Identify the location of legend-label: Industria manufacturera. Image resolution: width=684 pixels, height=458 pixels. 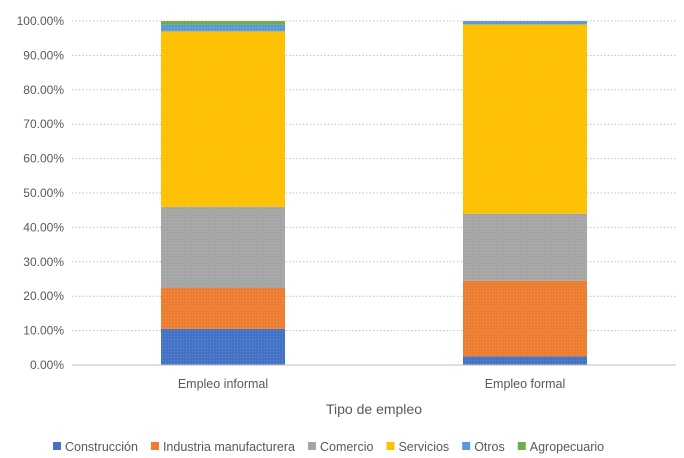
(229, 447).